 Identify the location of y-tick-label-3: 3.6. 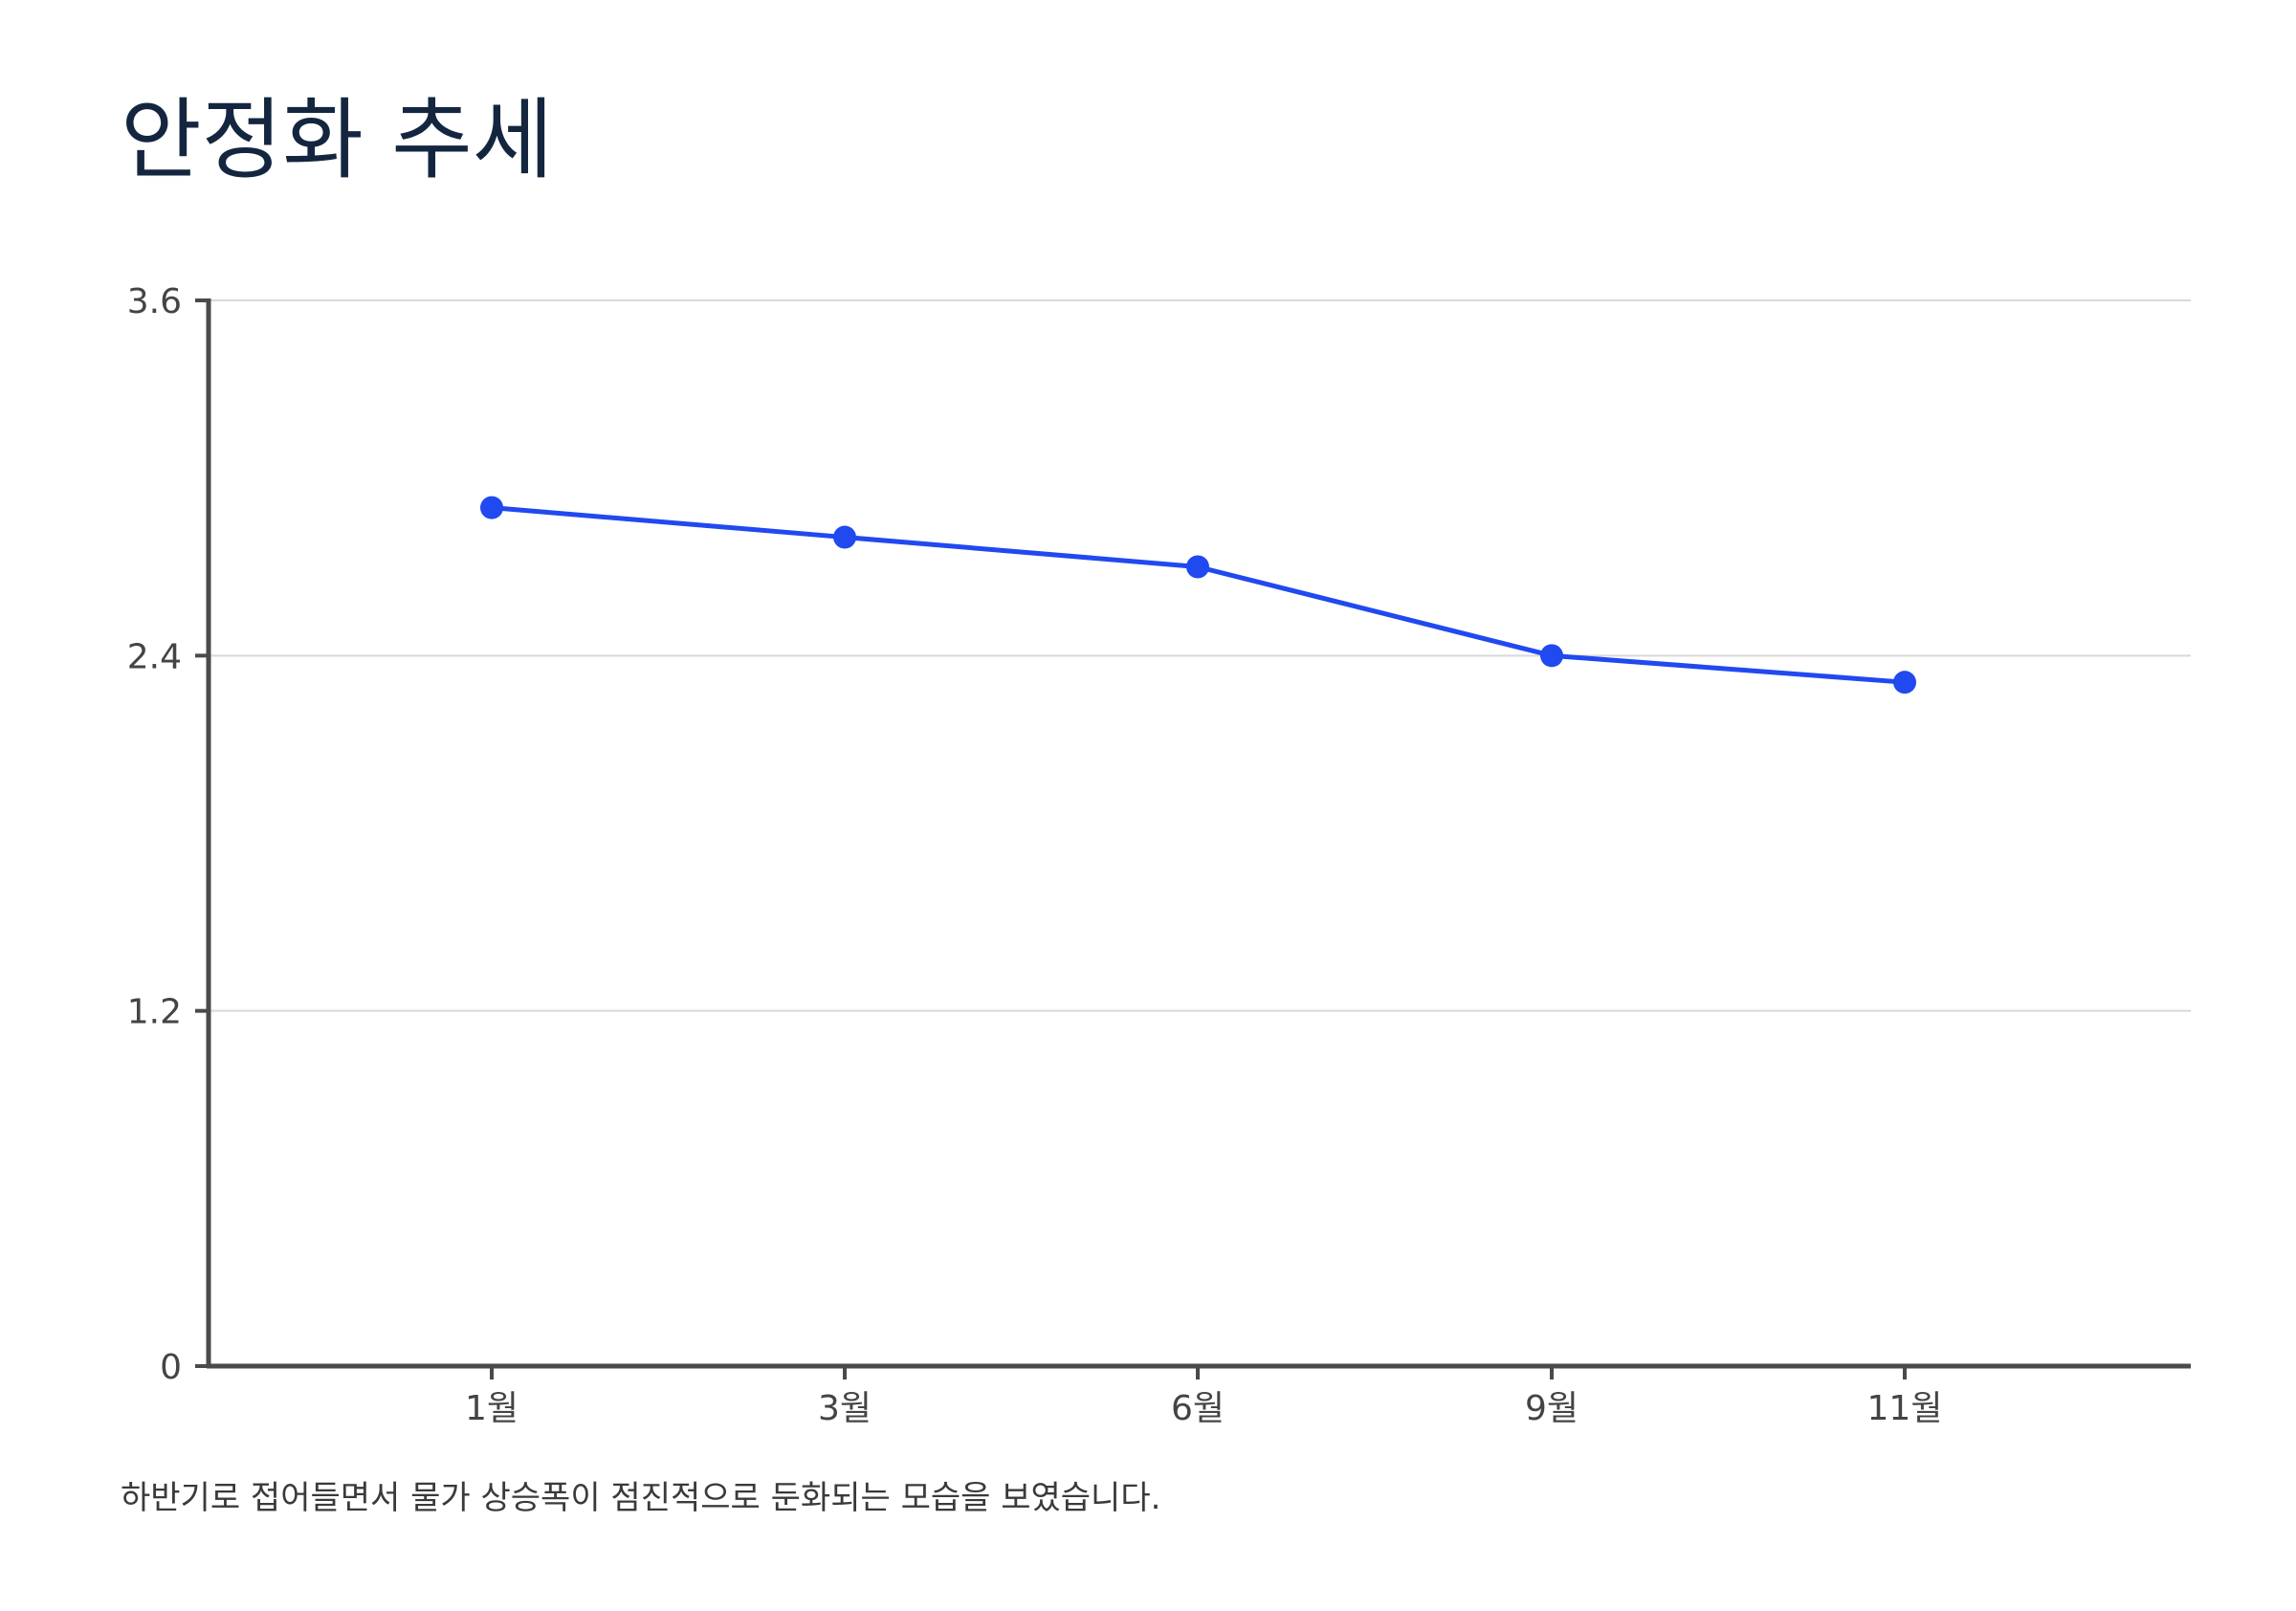
(155, 301).